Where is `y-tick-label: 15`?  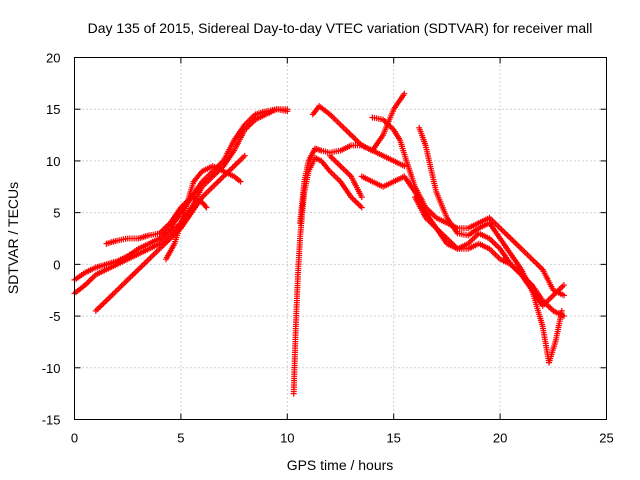 y-tick-label: 15 is located at coordinates (53, 109).